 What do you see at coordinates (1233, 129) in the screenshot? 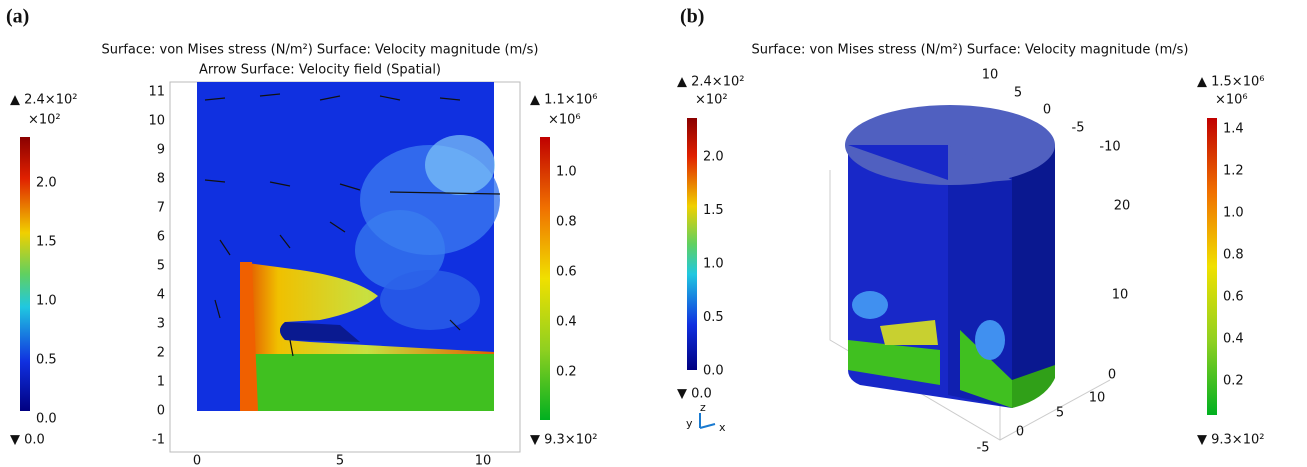
I see `colorbar-tick-label: 1.4` at bounding box center [1233, 129].